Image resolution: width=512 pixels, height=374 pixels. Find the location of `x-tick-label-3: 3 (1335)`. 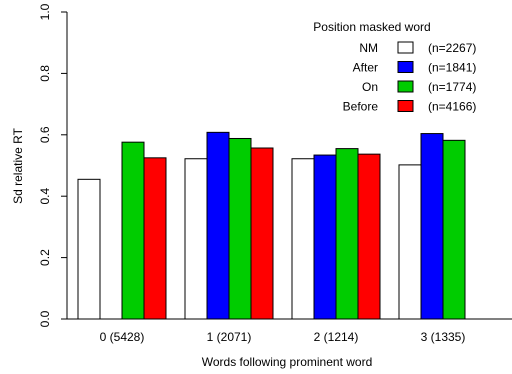

x-tick-label-3: 3 (1335) is located at coordinates (443, 337).